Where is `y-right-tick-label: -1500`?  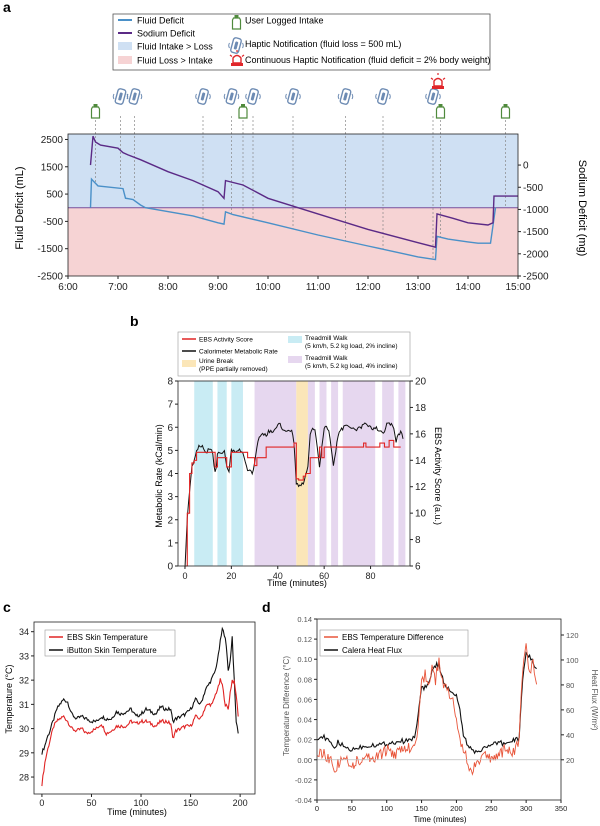
y-right-tick-label: -1500 is located at coordinates (536, 232).